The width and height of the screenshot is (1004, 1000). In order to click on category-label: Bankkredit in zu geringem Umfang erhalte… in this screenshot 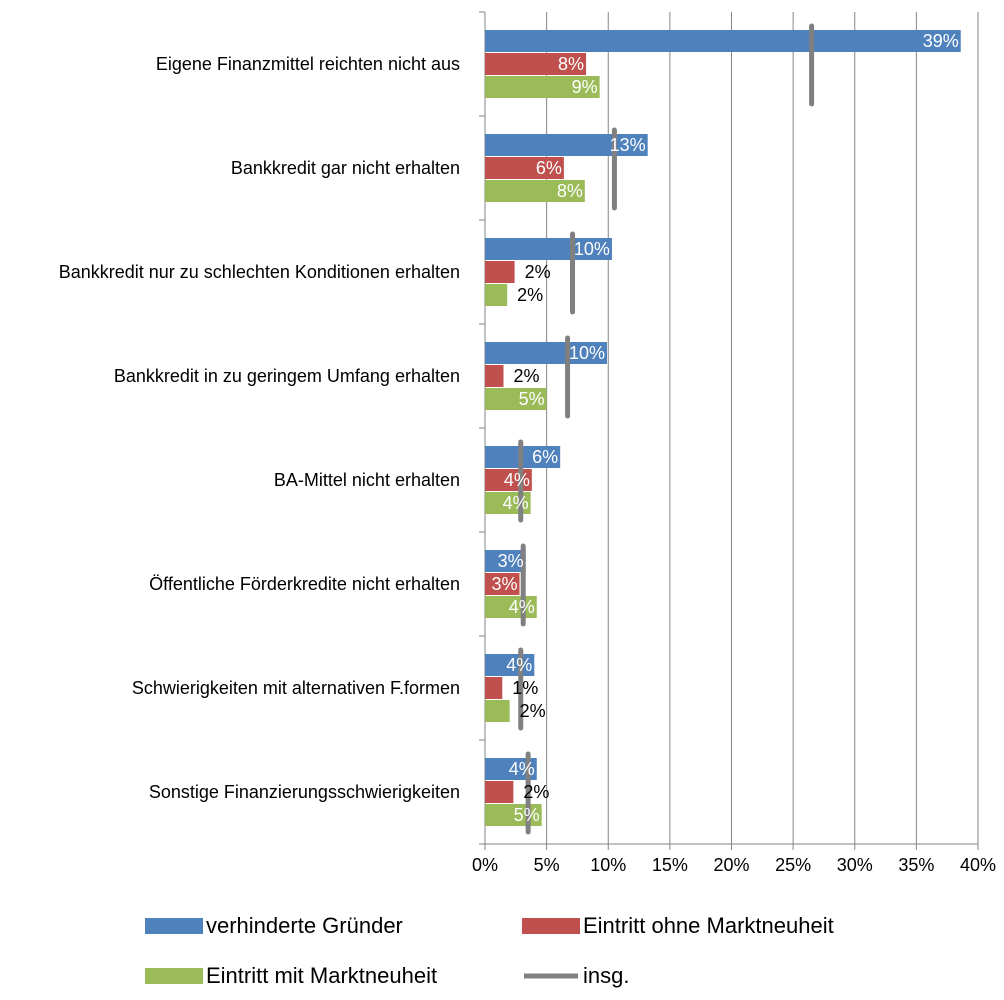, I will do `click(235, 376)`.